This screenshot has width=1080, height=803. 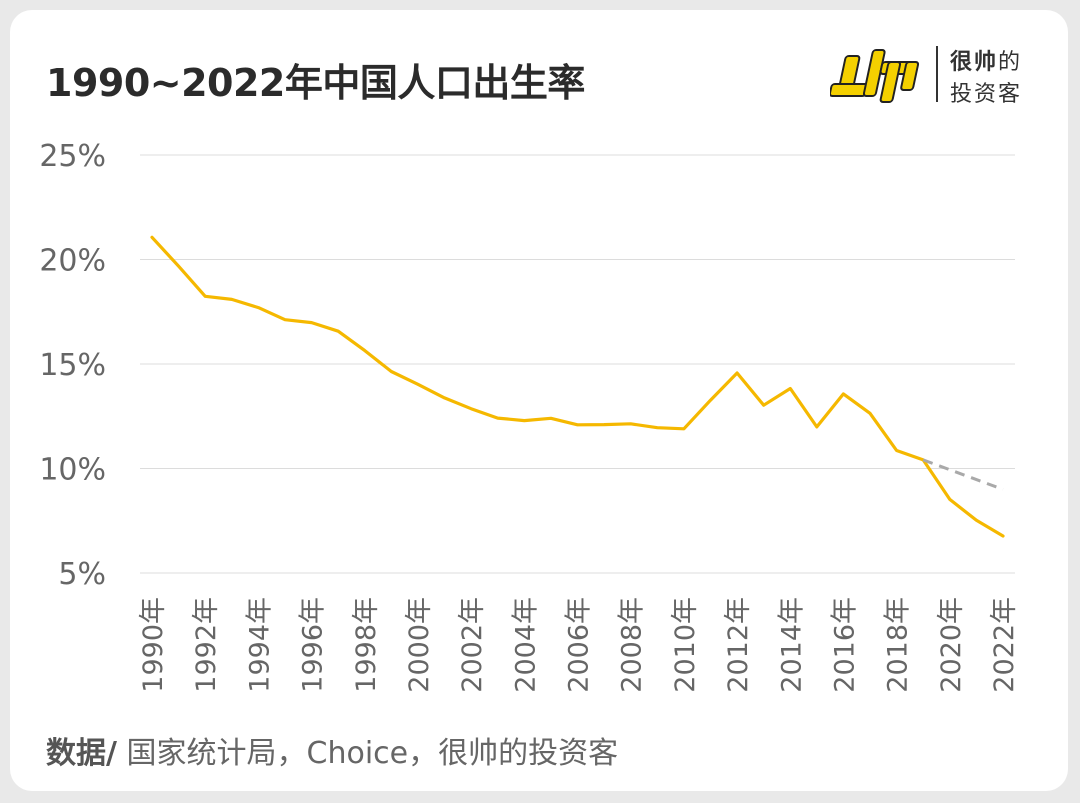 I want to click on x-tick-label: 2018年, so click(x=898, y=645).